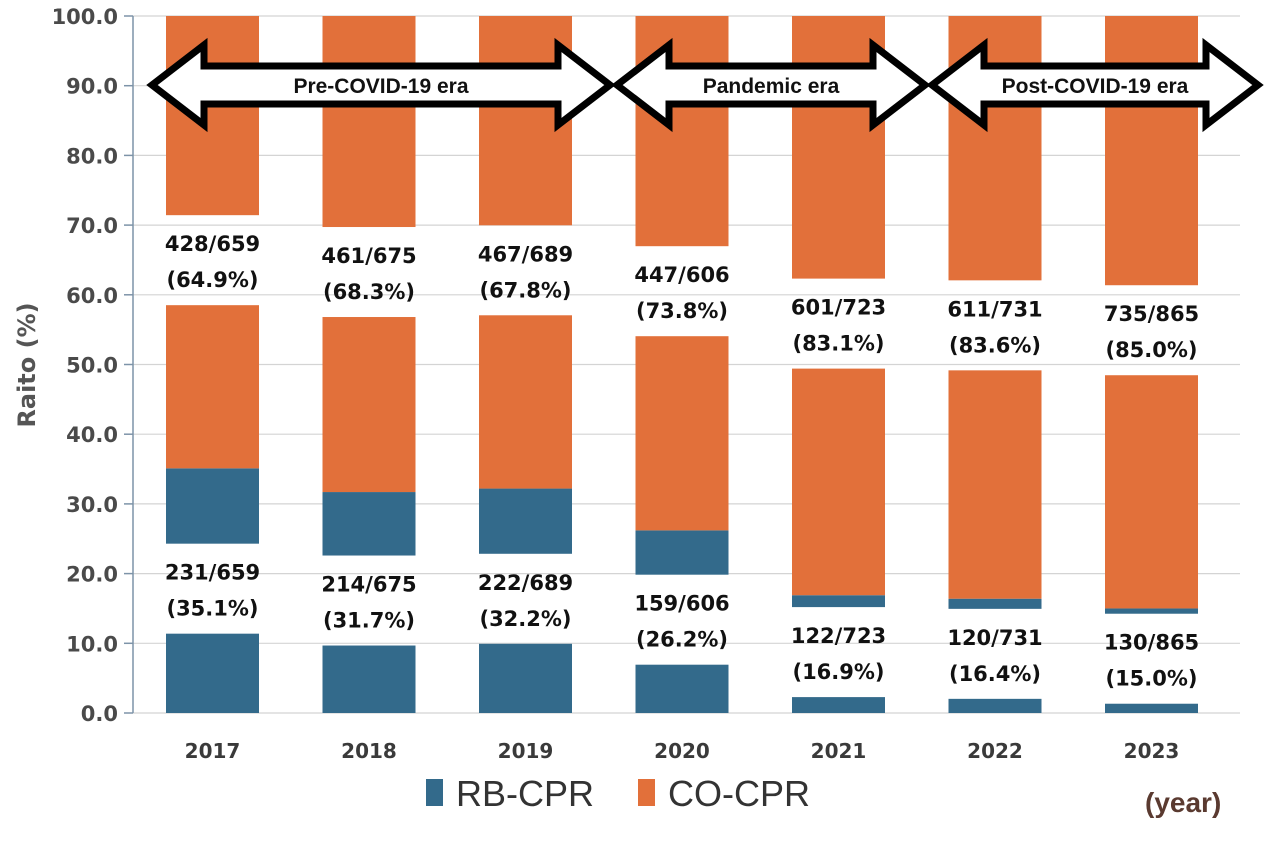  I want to click on data-label-rb-cpr-count: 122/723, so click(838, 636).